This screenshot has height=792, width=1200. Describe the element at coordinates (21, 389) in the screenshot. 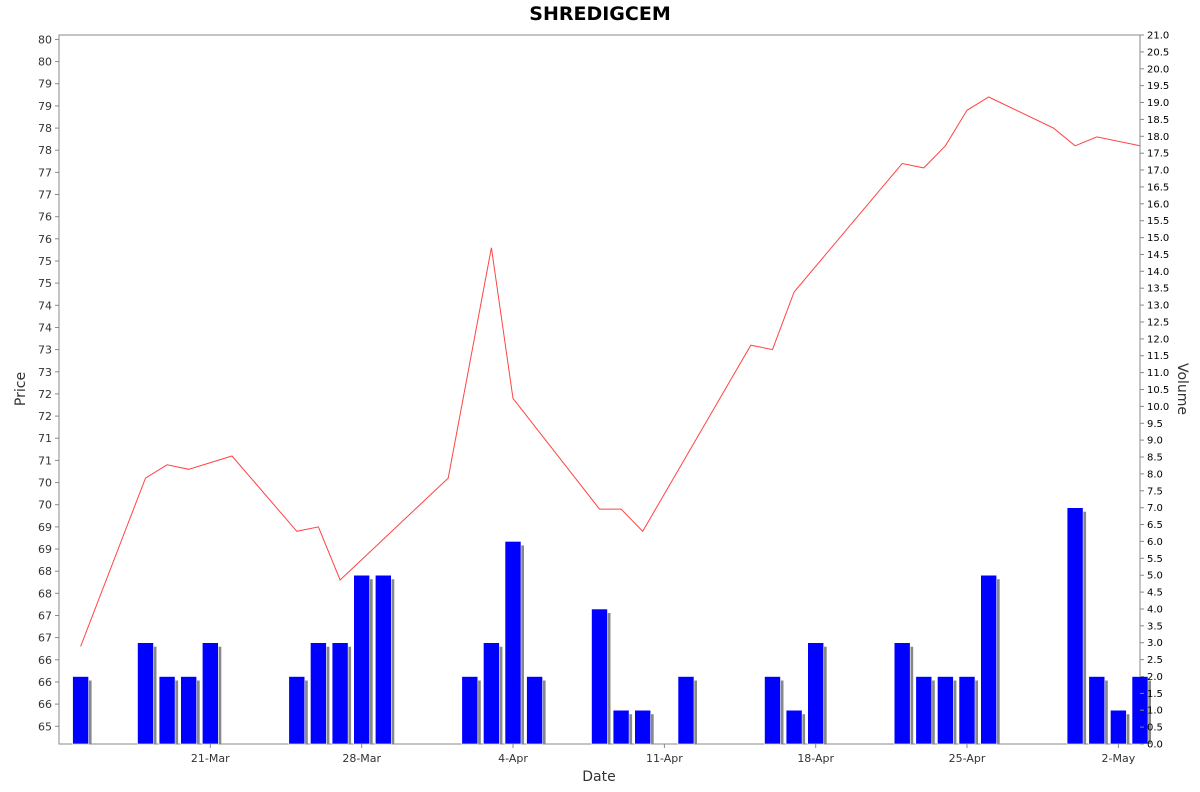

I see `y-axis-label: Price` at that location.